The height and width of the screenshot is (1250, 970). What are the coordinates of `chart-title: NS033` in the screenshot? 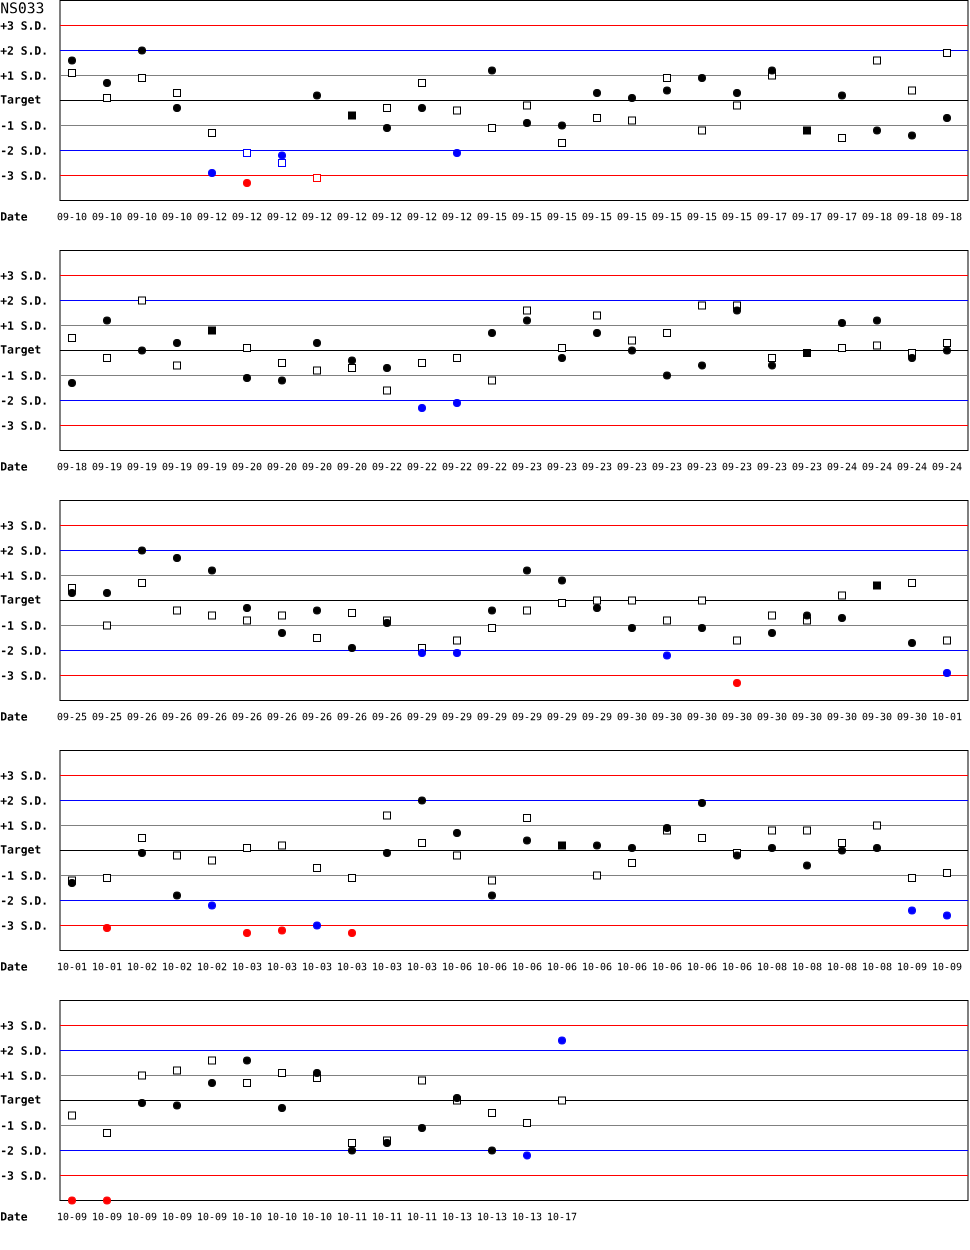 It's located at (22, 8).